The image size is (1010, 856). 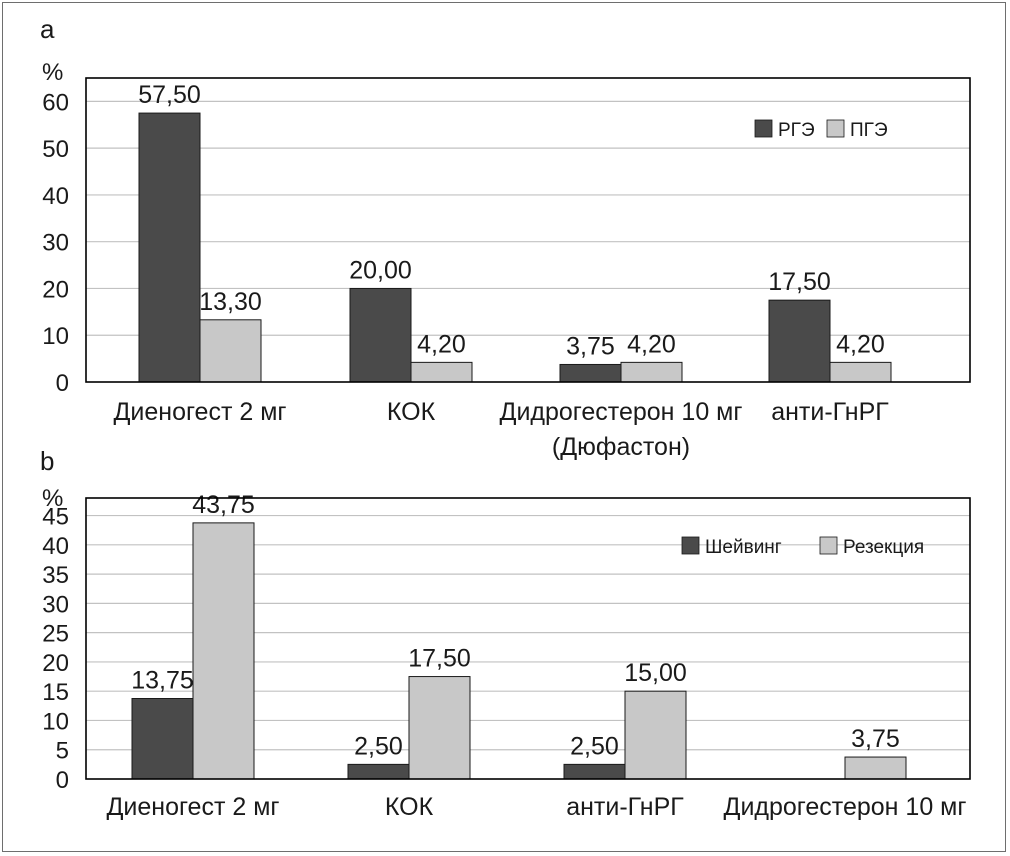 What do you see at coordinates (743, 547) in the screenshot?
I see `legend-entry: Шейвинг` at bounding box center [743, 547].